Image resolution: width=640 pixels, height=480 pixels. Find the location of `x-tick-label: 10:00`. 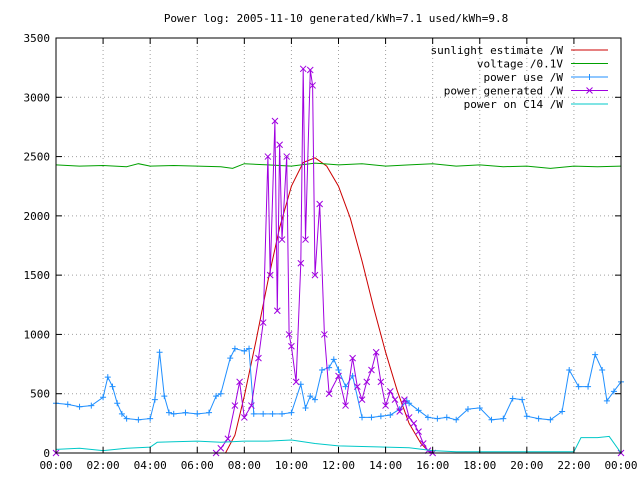

x-tick-label: 10:00 is located at coordinates (291, 465).